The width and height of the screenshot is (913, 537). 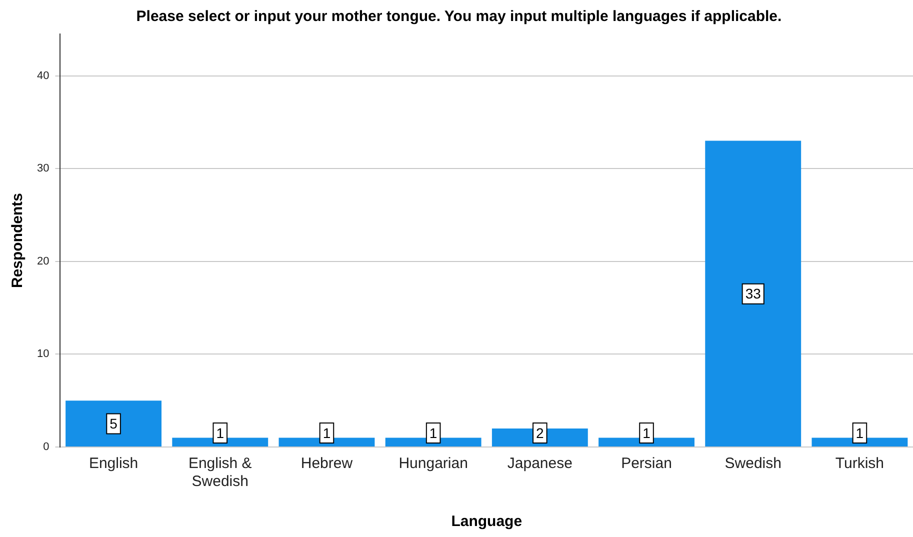 What do you see at coordinates (433, 463) in the screenshot?
I see `x-tick-label: Hungarian` at bounding box center [433, 463].